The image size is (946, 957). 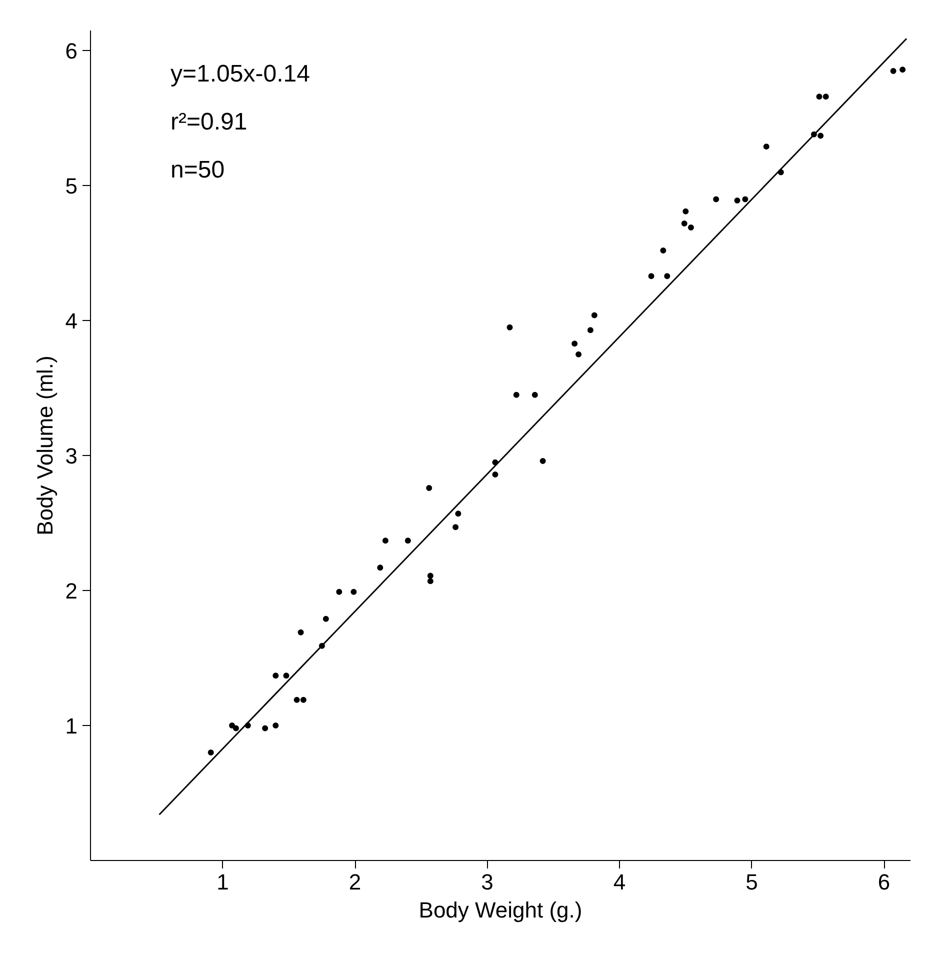 What do you see at coordinates (71, 726) in the screenshot?
I see `y-tick-label: 1` at bounding box center [71, 726].